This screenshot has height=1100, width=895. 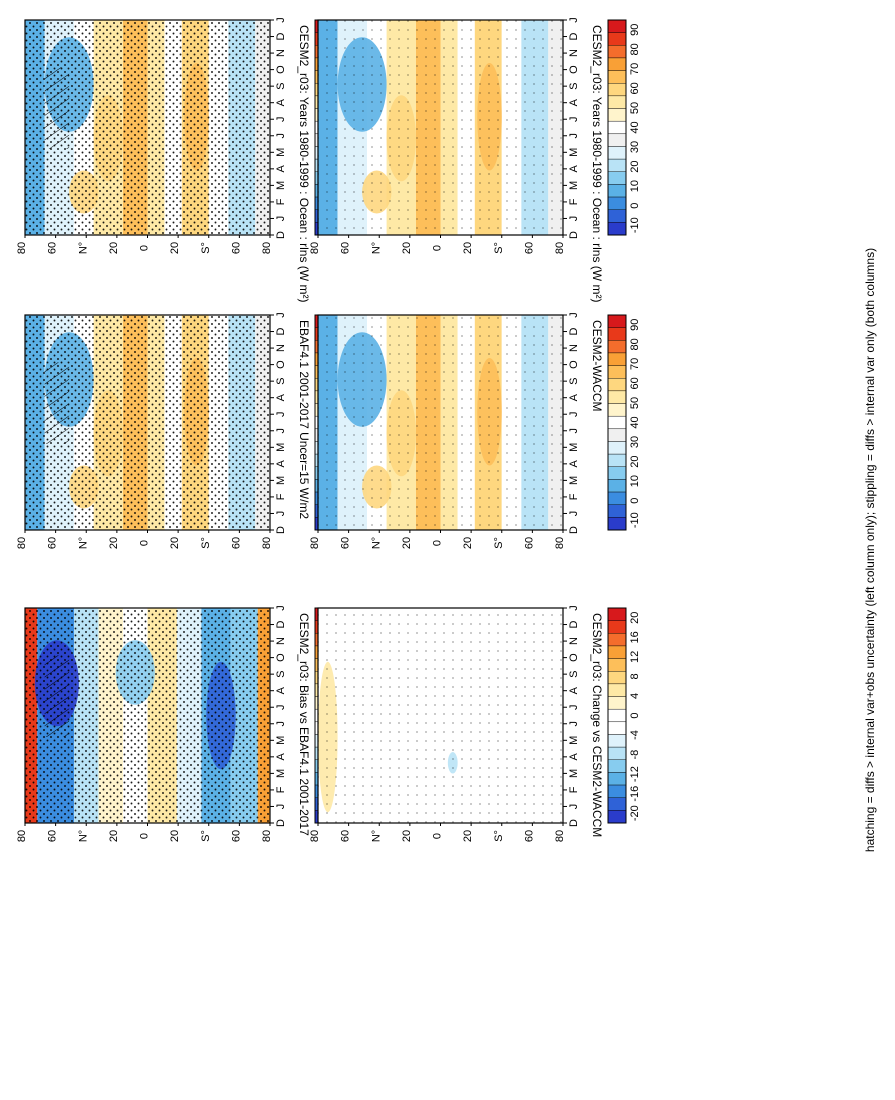 What do you see at coordinates (635, 774) in the screenshot?
I see `colorbar-tick-label: -12` at bounding box center [635, 774].